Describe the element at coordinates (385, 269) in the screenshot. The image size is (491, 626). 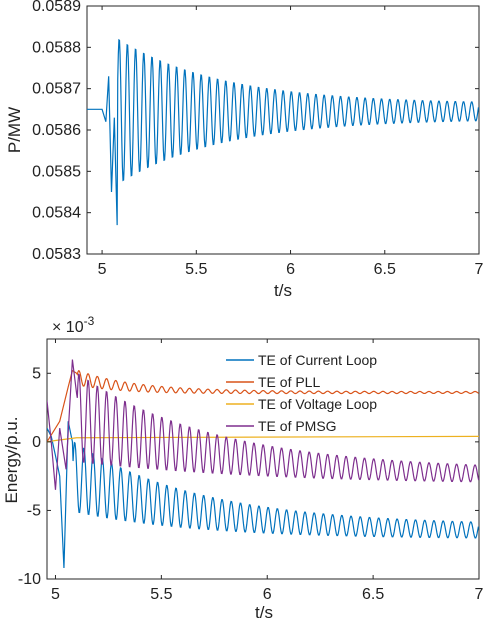
I see `power-x-tick-label: 6.5` at that location.